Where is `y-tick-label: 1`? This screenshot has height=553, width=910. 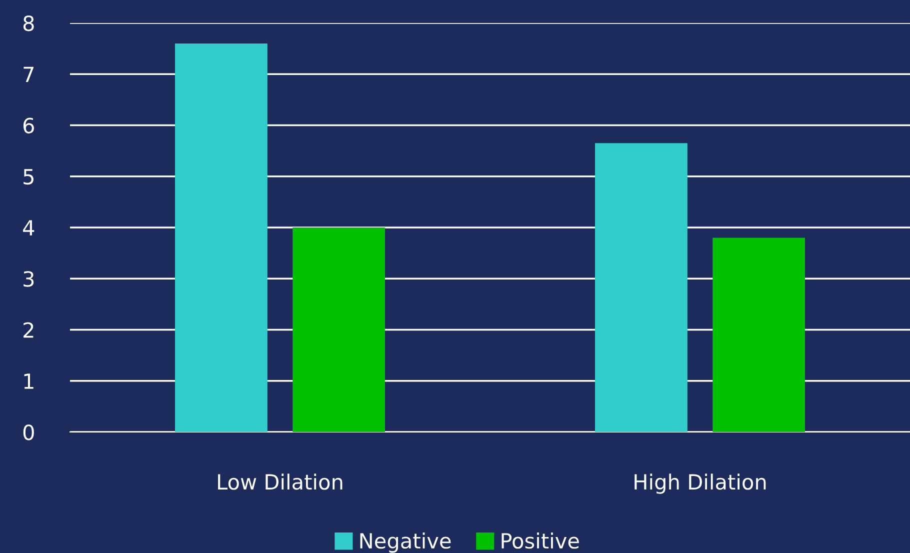
y-tick-label: 1 is located at coordinates (29, 381).